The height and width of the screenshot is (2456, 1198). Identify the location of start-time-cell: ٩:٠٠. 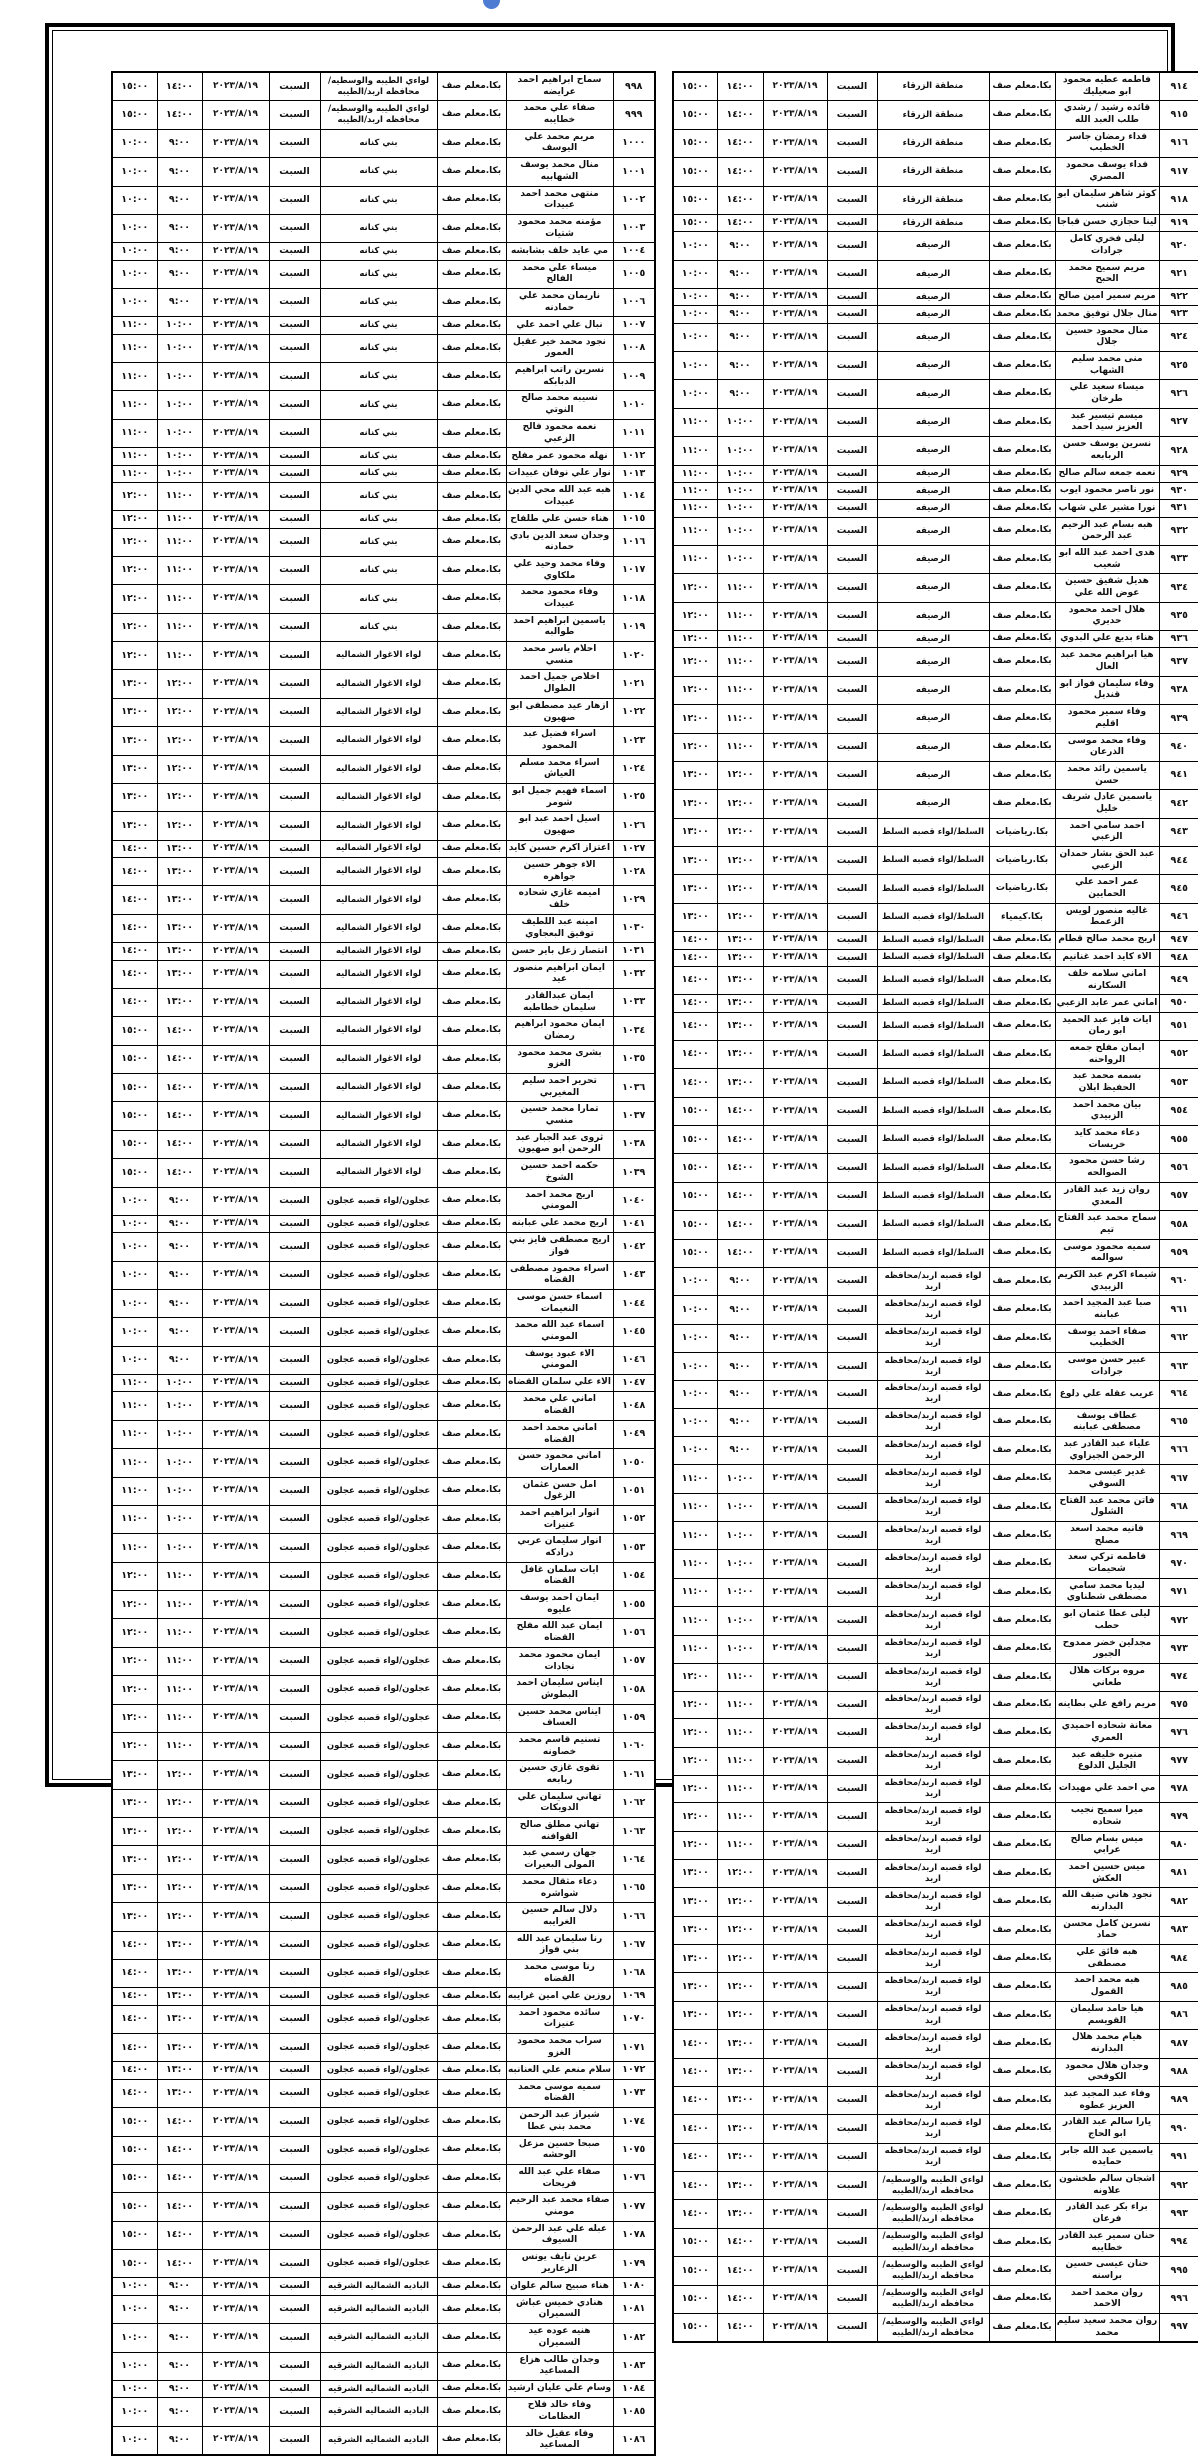
(179, 2309).